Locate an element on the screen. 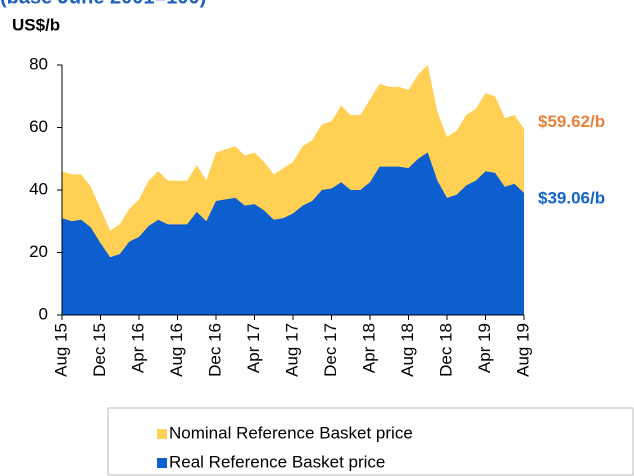  x-tick-label: Aug 17 is located at coordinates (291, 350).